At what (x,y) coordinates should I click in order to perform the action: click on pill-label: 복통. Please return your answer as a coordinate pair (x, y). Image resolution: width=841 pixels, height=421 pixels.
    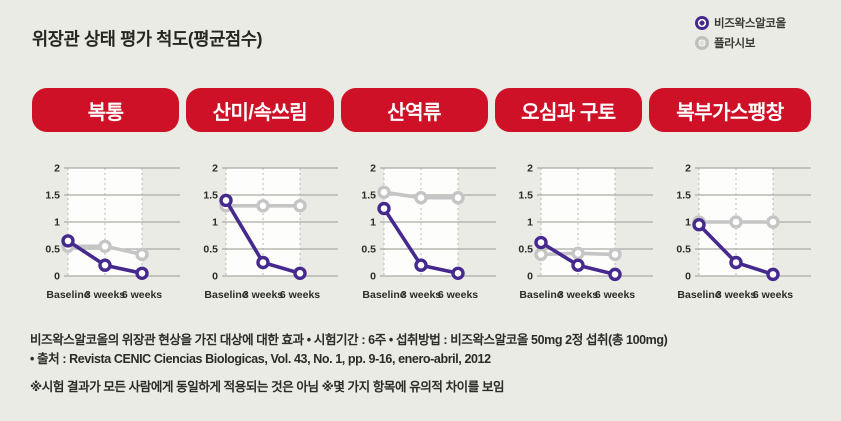
    Looking at the image, I should click on (105, 112).